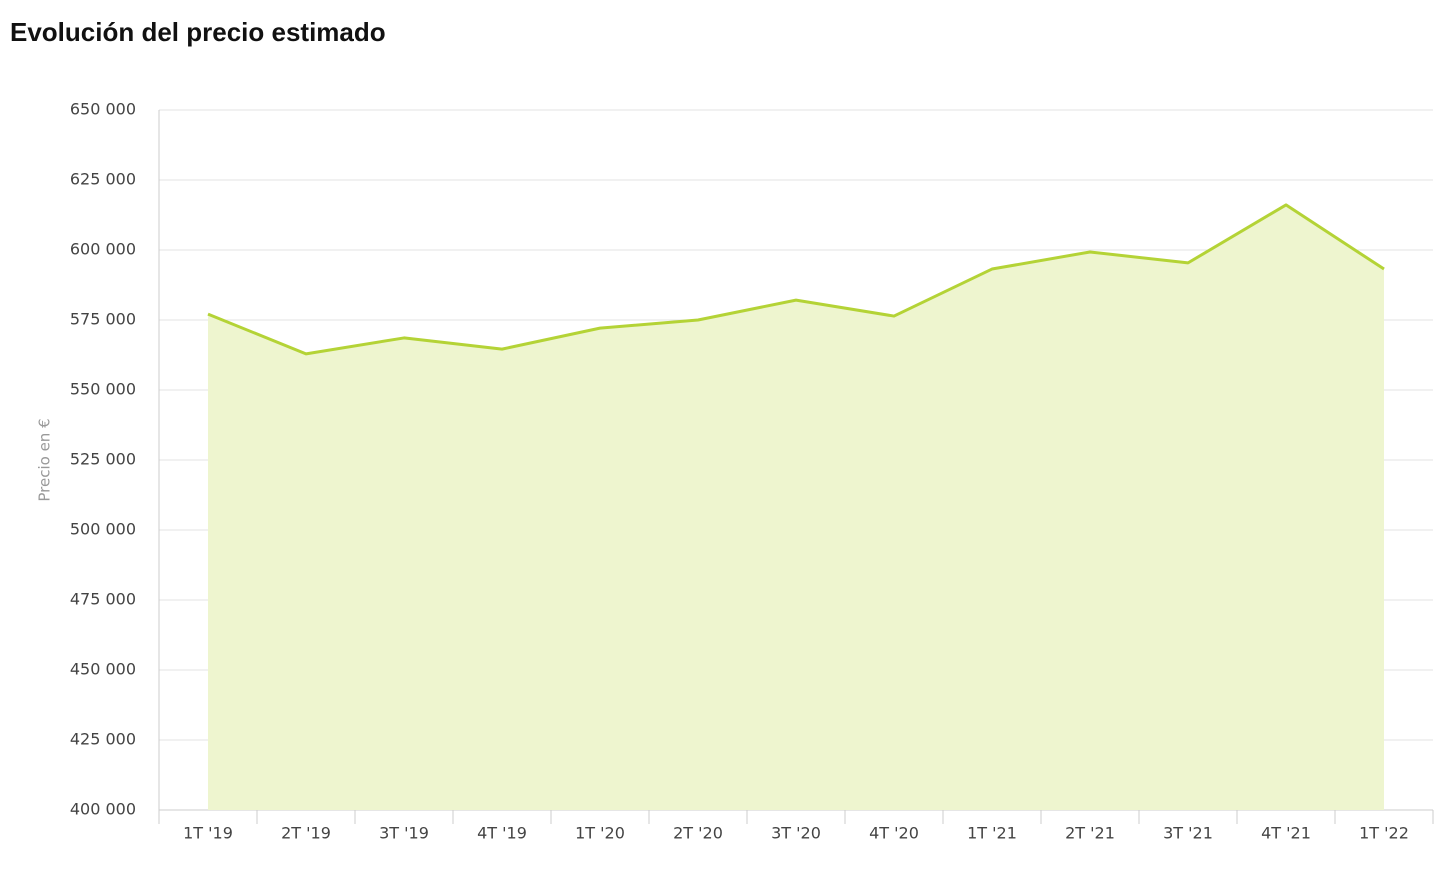 This screenshot has height=870, width=1451. Describe the element at coordinates (103, 179) in the screenshot. I see `y-tick-label: 625 000` at that location.